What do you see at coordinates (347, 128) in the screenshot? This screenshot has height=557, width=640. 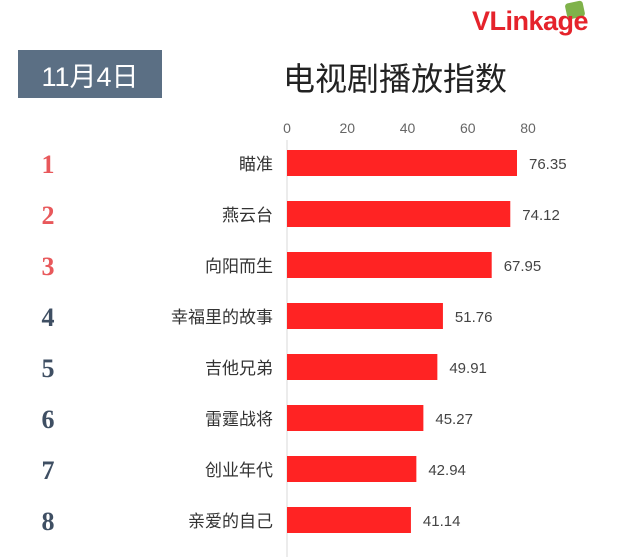 I see `x-tick-label: 20` at bounding box center [347, 128].